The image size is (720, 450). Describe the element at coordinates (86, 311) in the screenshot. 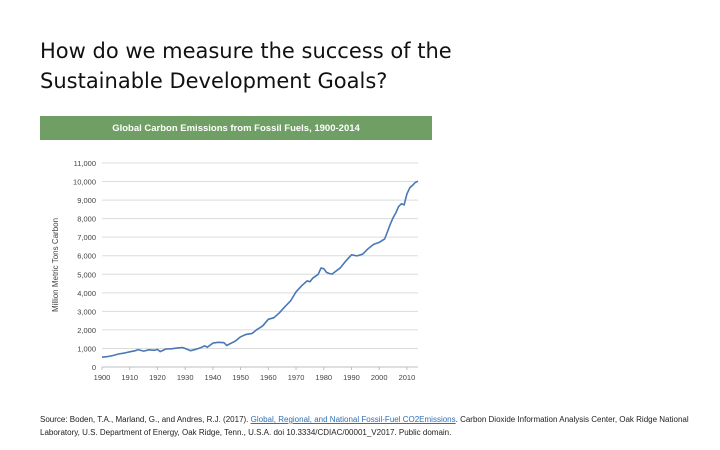

I see `y-tick-label: 3,000` at that location.